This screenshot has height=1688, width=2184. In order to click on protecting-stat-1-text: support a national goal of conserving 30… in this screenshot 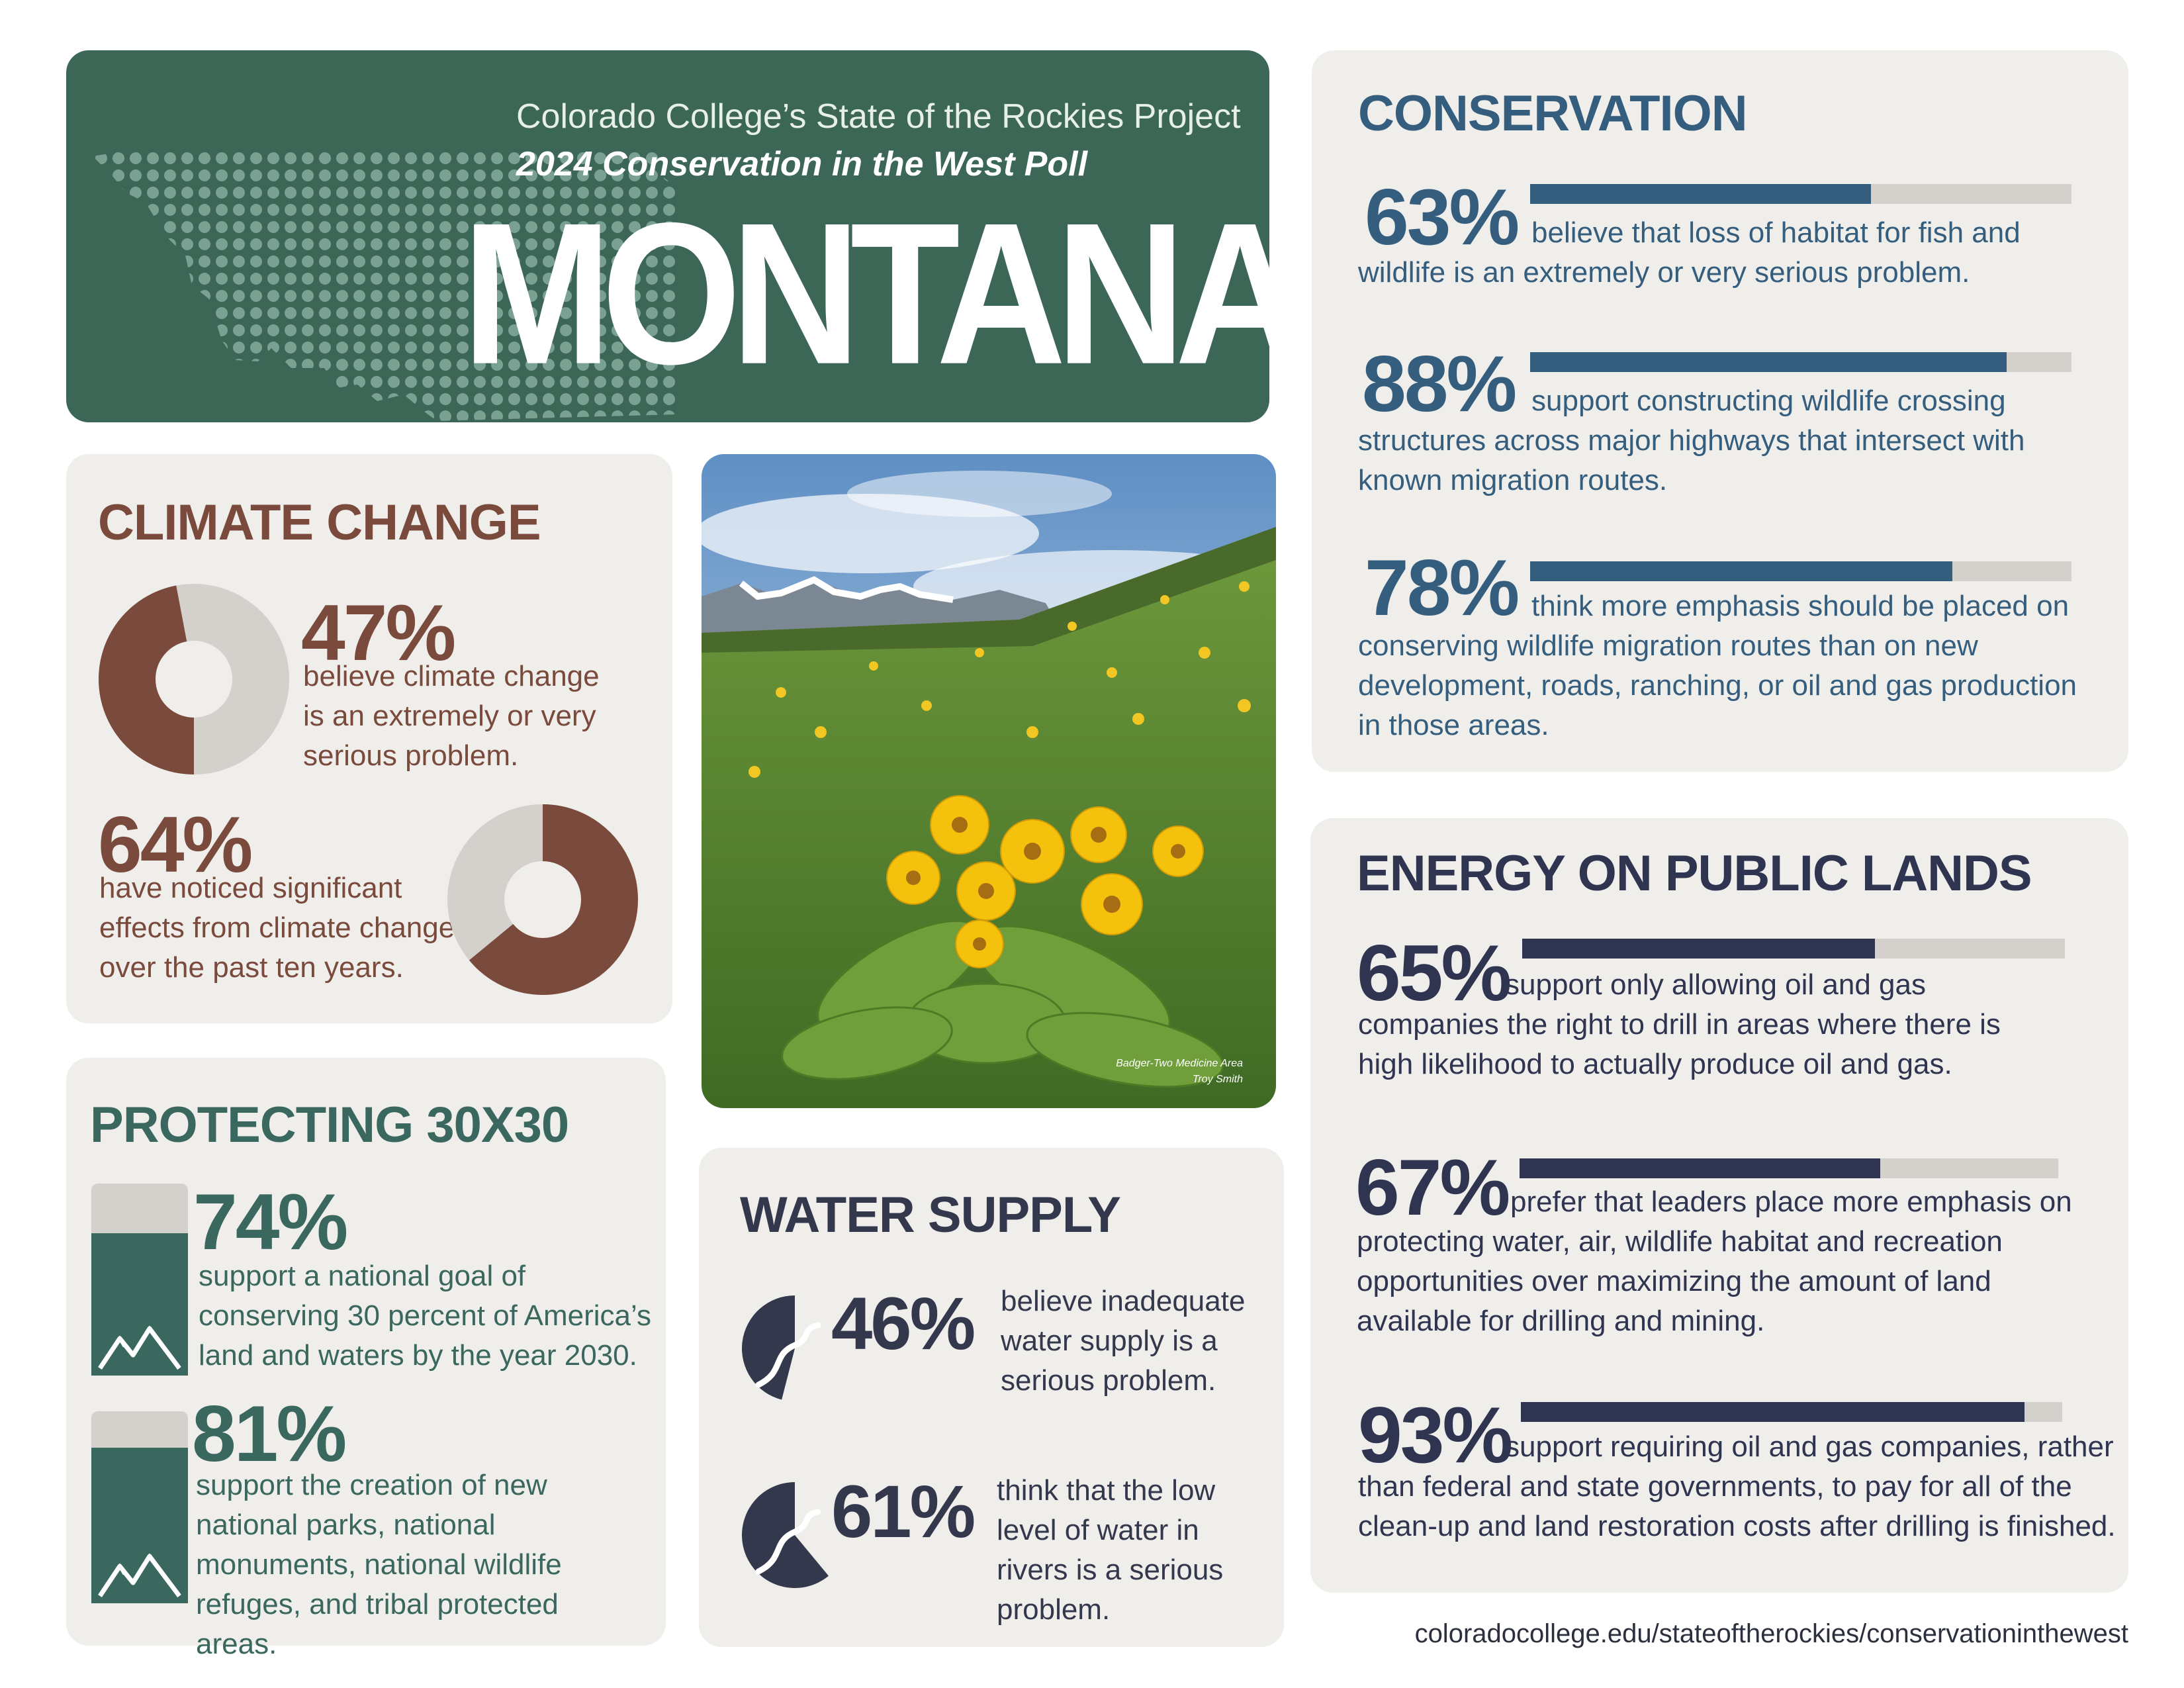, I will do `click(425, 1316)`.